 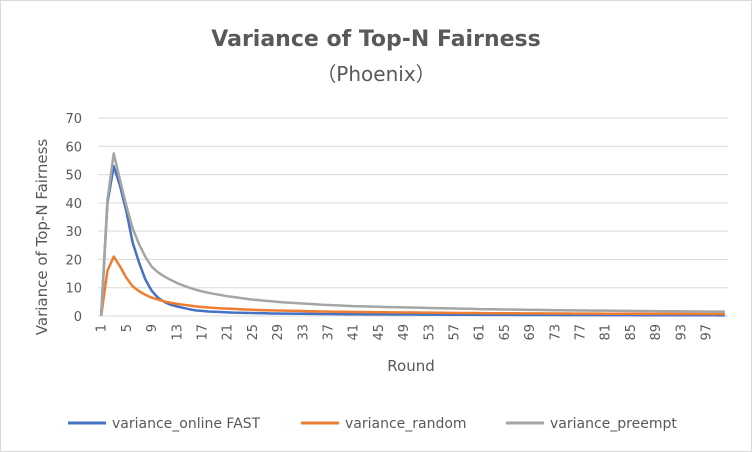 I want to click on x-tick-label: 41, so click(x=354, y=332).